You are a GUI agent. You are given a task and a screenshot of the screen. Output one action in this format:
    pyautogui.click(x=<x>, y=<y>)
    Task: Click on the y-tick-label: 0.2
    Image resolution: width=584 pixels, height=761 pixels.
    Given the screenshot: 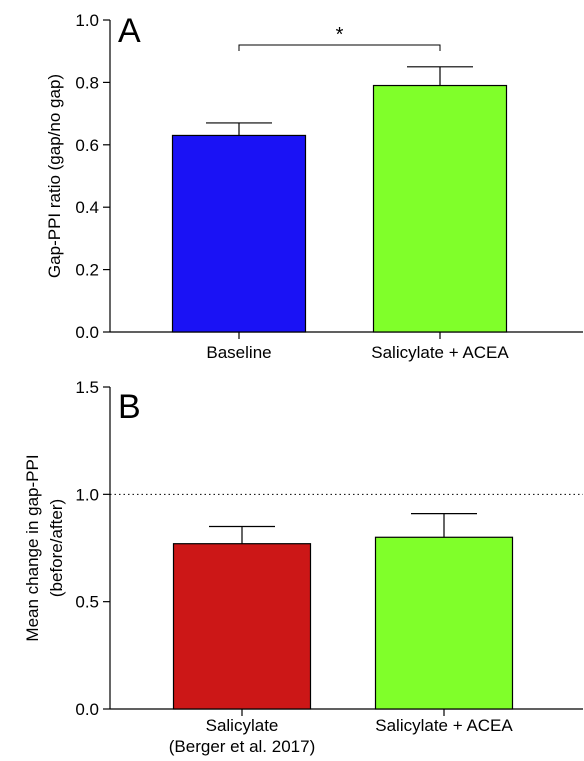 What is the action you would take?
    pyautogui.click(x=87, y=270)
    